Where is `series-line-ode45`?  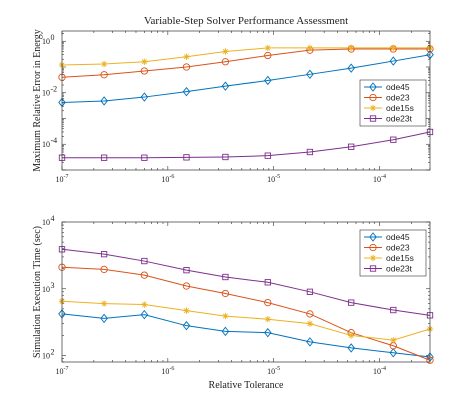
series-line-ode45 is located at coordinates (246, 335).